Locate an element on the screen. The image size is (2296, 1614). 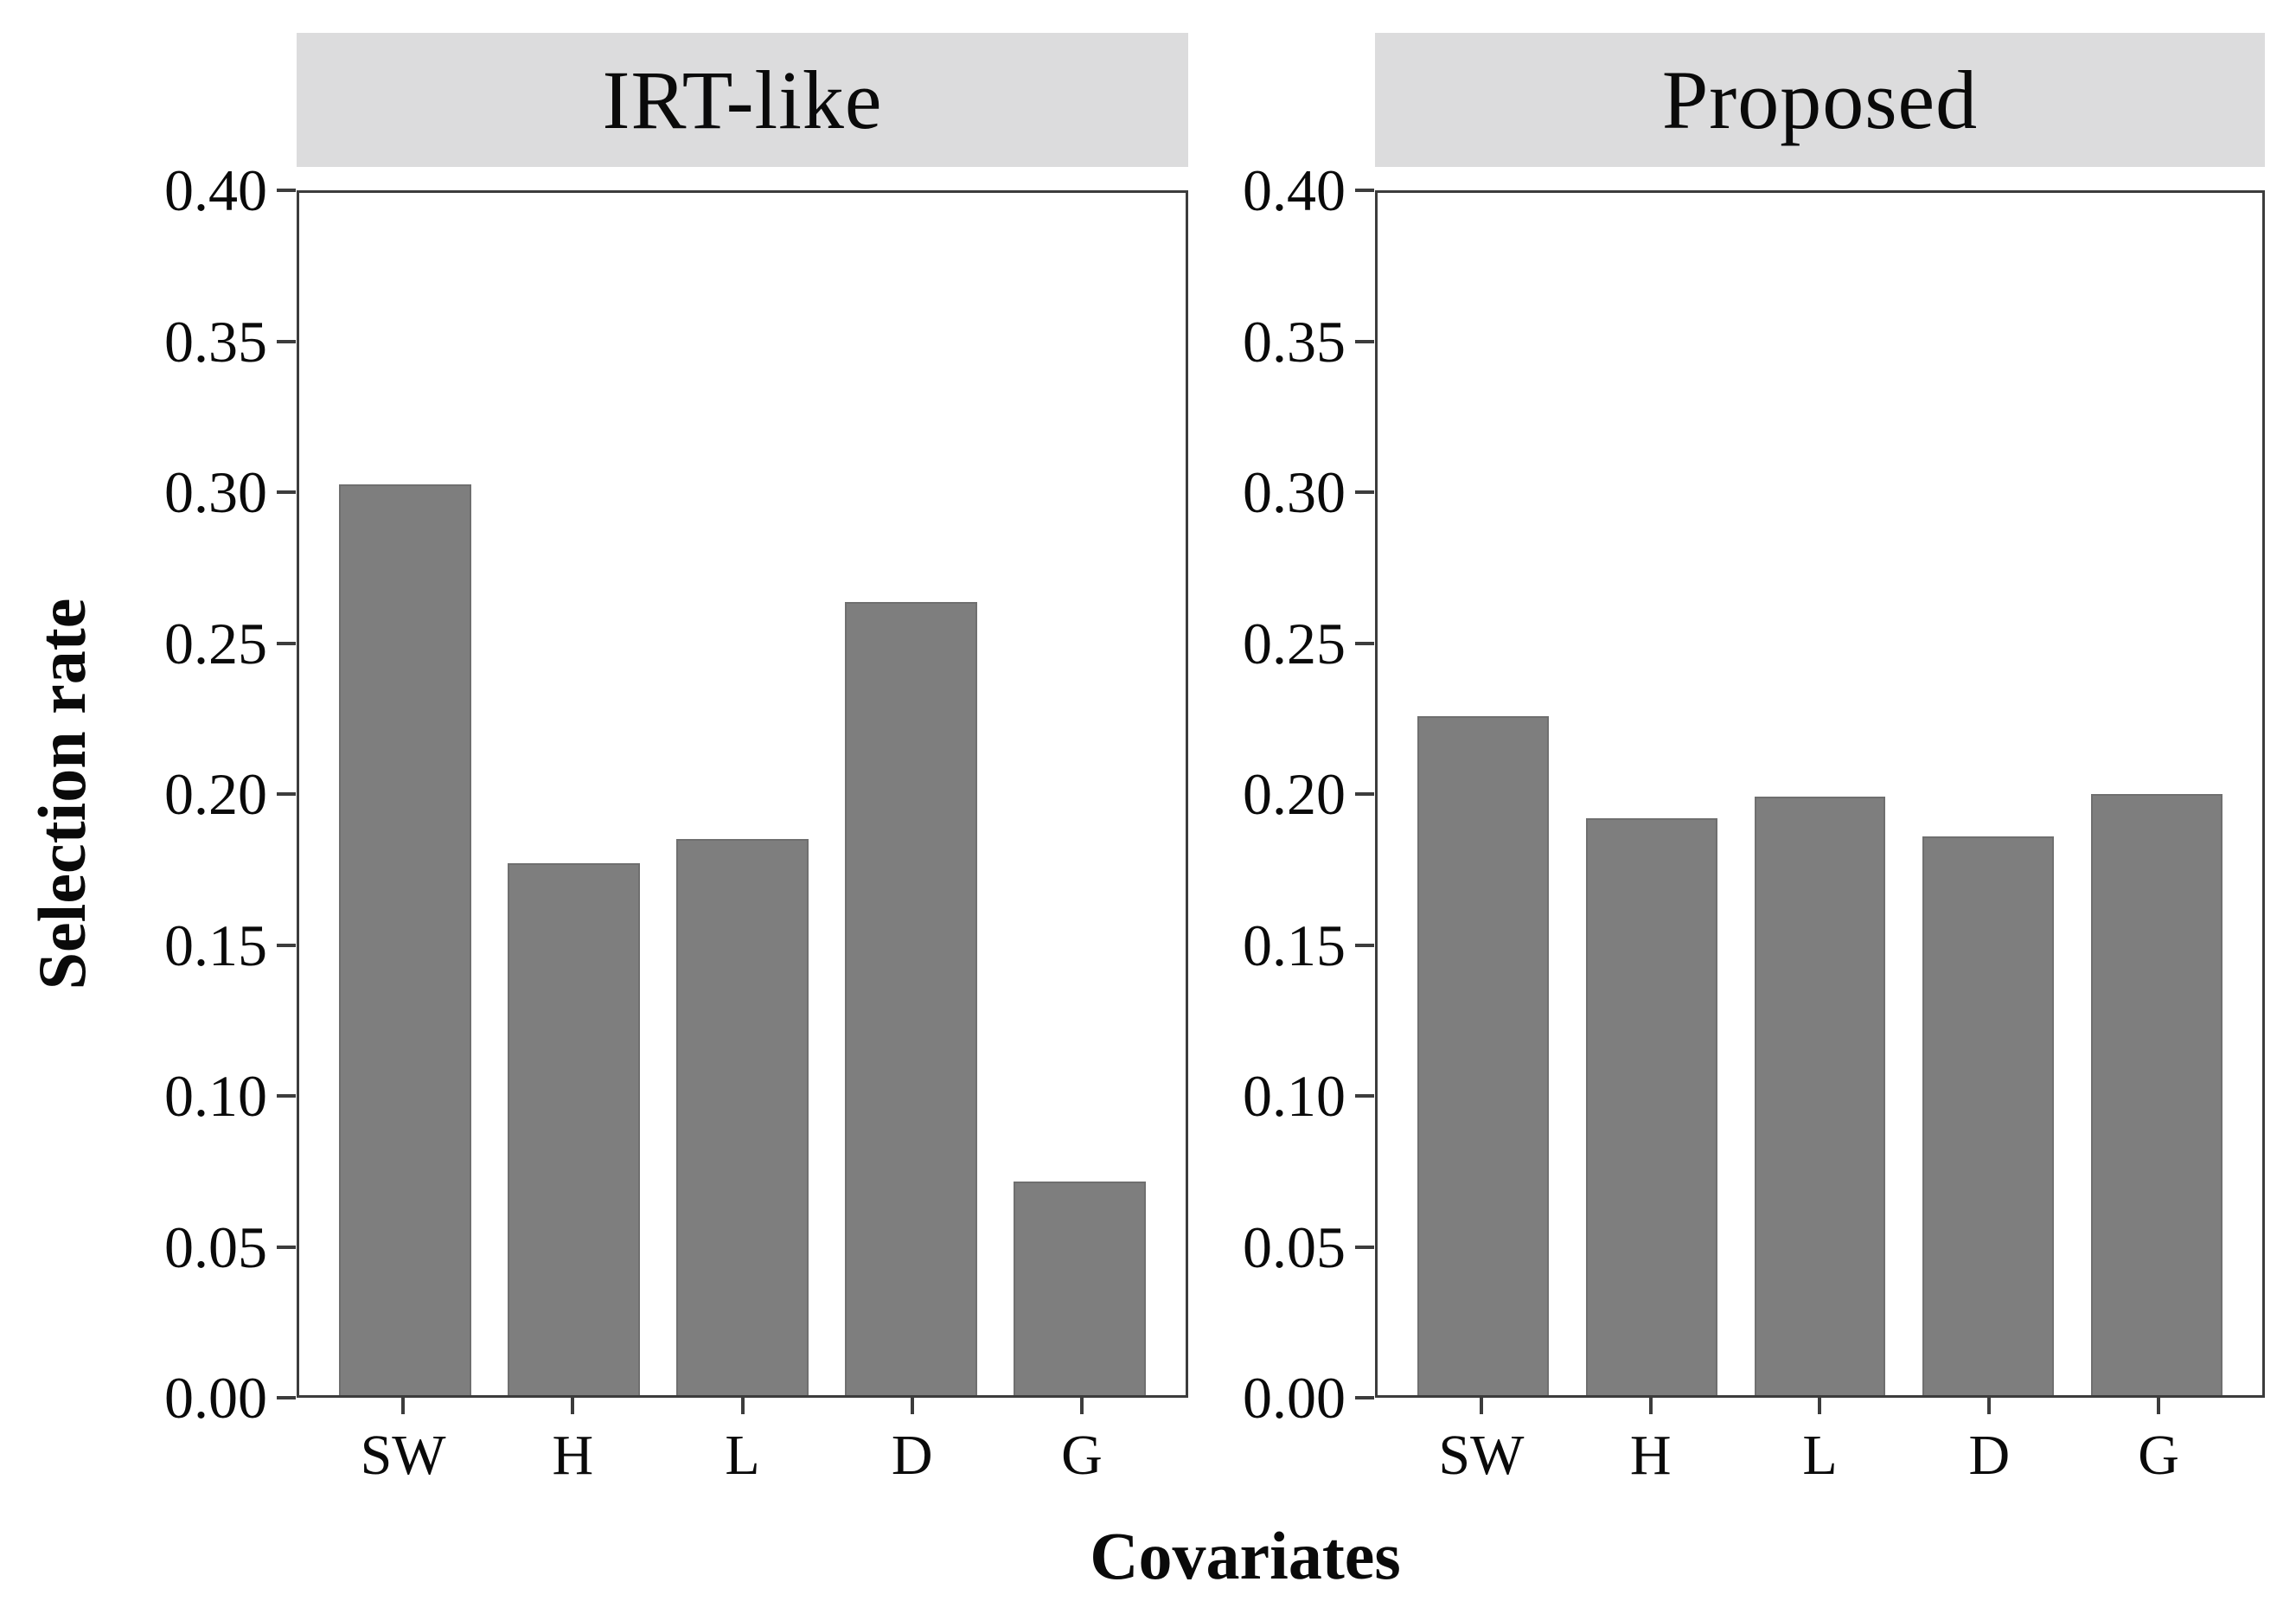
panel-title-strip: IRT-like is located at coordinates (742, 100).